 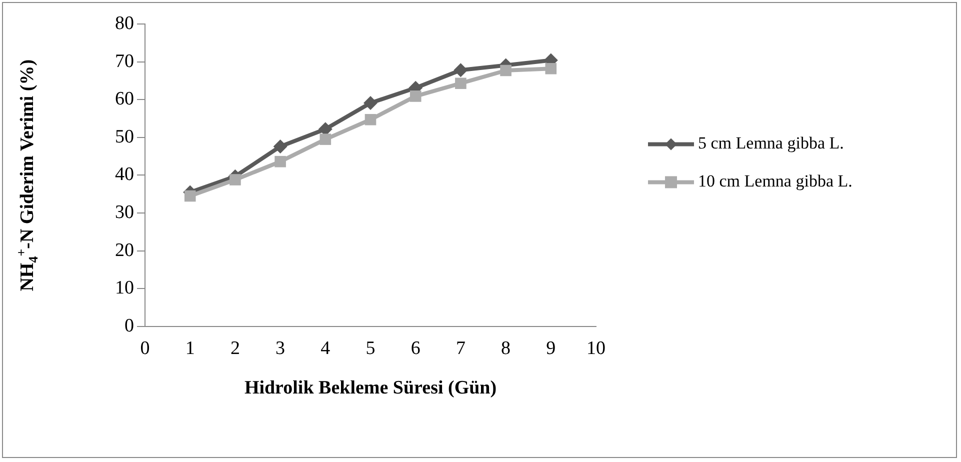 What do you see at coordinates (124, 212) in the screenshot?
I see `y-tick-label: 30` at bounding box center [124, 212].